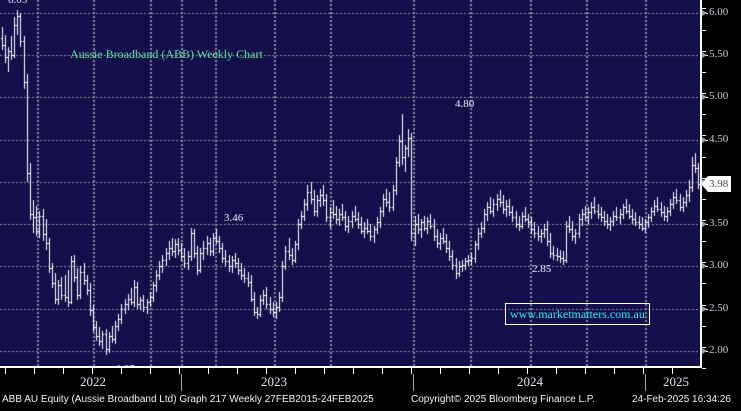 This screenshot has height=411, width=741. I want to click on price-axis-label: 4.50, so click(719, 139).